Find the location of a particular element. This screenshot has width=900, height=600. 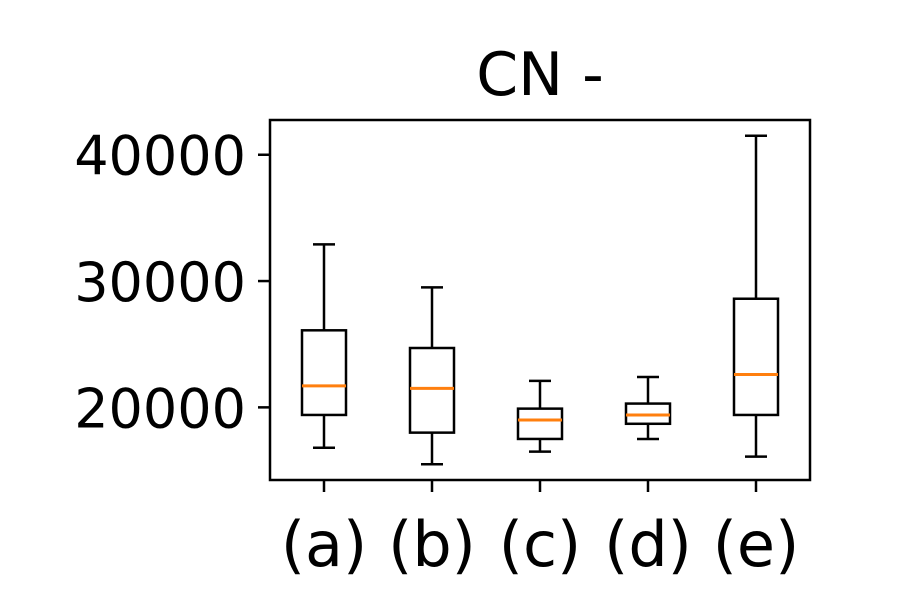

y-tick-label: 40000 is located at coordinates (160, 156).